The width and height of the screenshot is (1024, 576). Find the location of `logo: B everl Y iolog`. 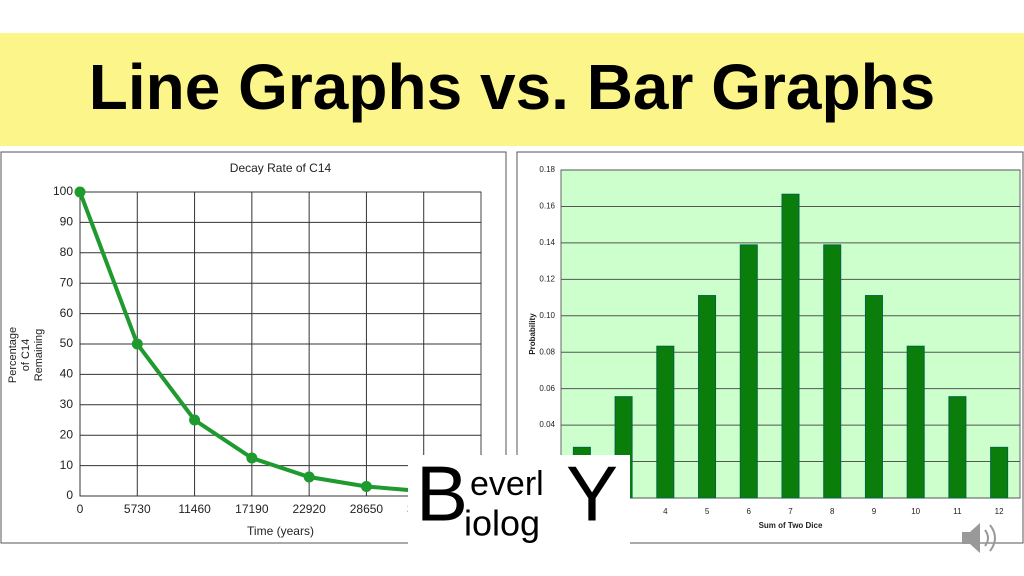

logo: B everl Y iolog is located at coordinates (519, 497).